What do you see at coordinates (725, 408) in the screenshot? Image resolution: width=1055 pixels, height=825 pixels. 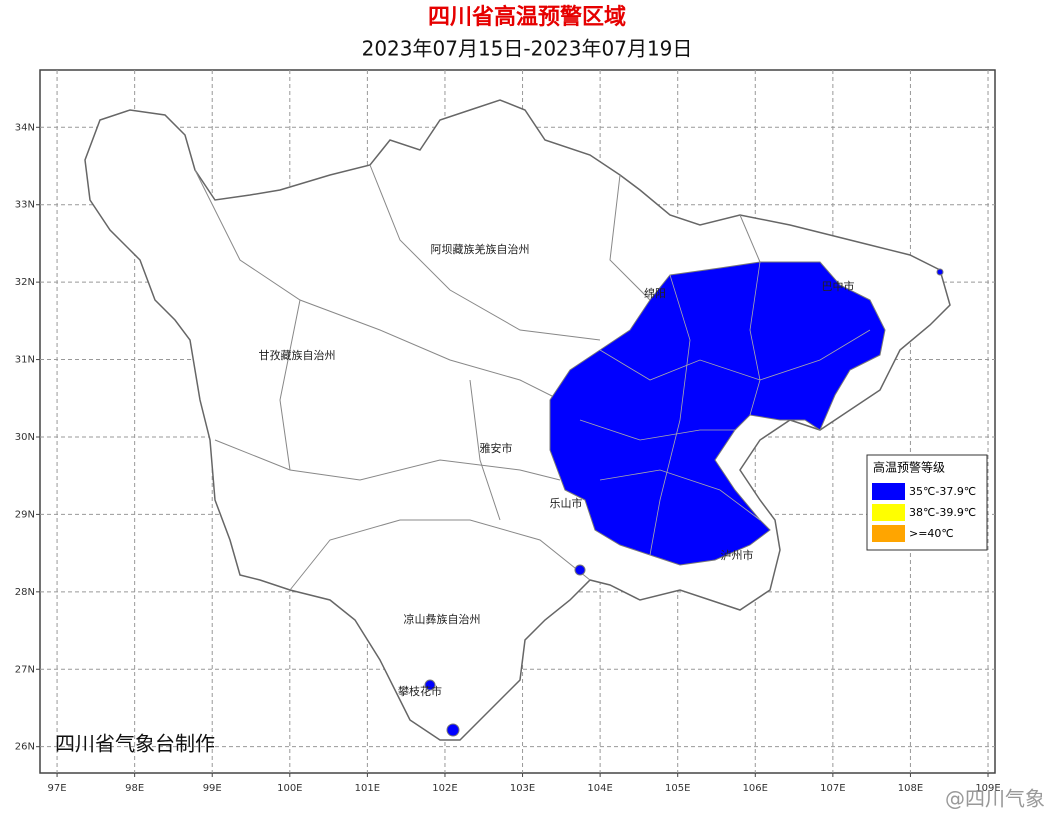 I see `area-borders` at bounding box center [725, 408].